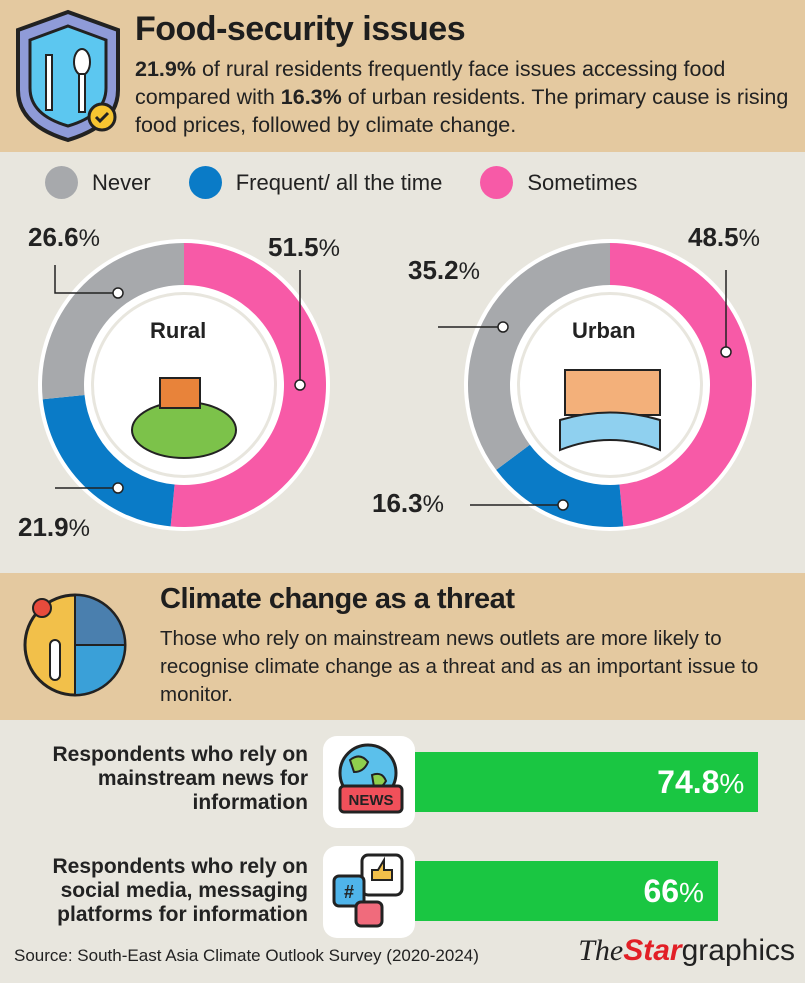 This screenshot has width=805, height=983. Describe the element at coordinates (184, 430) in the screenshot. I see `rural-hill-icon` at that location.